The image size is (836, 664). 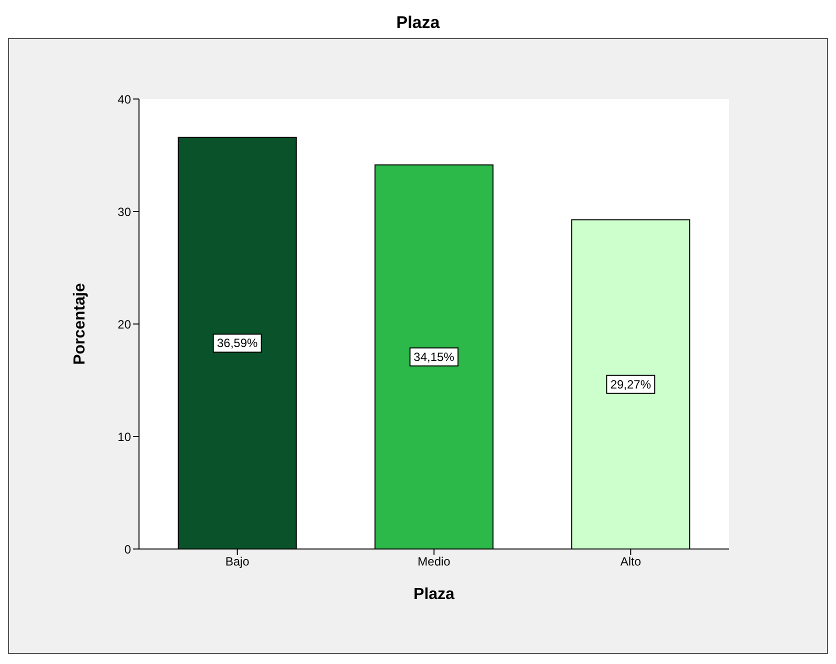 What do you see at coordinates (80, 323) in the screenshot?
I see `y-axis-title: Porcentaje` at bounding box center [80, 323].